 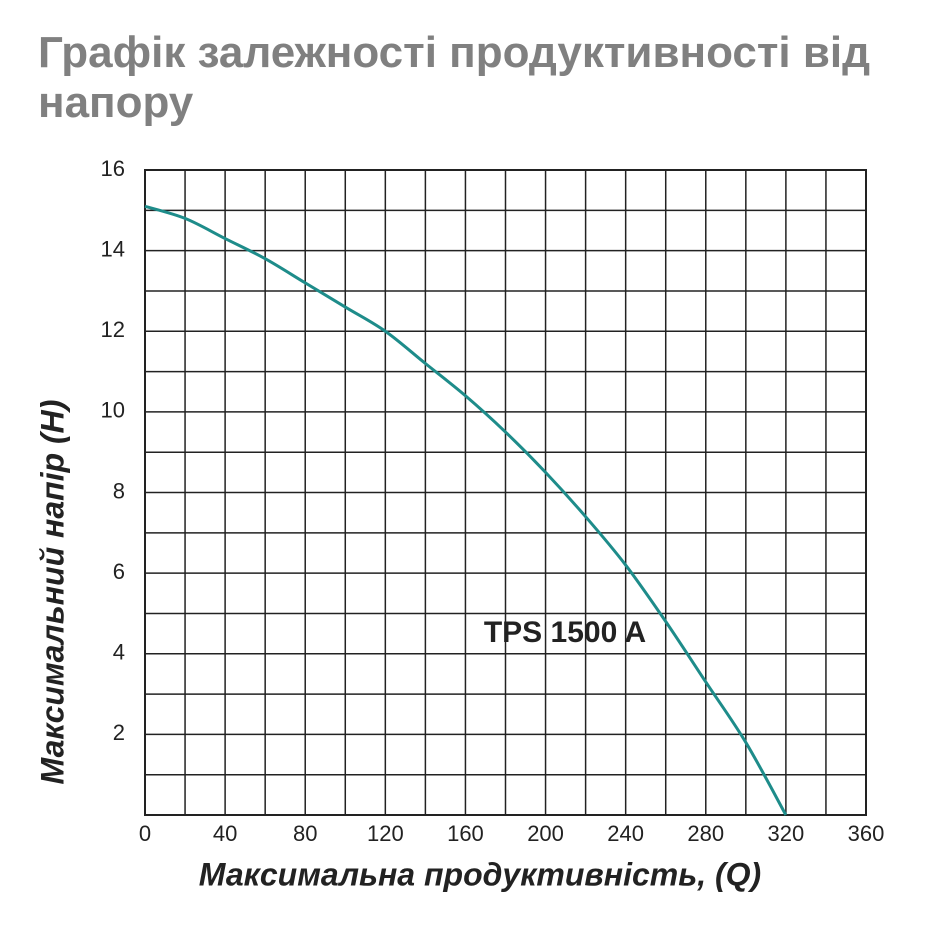 I want to click on series-label: TPS 1500 A, so click(x=565, y=632).